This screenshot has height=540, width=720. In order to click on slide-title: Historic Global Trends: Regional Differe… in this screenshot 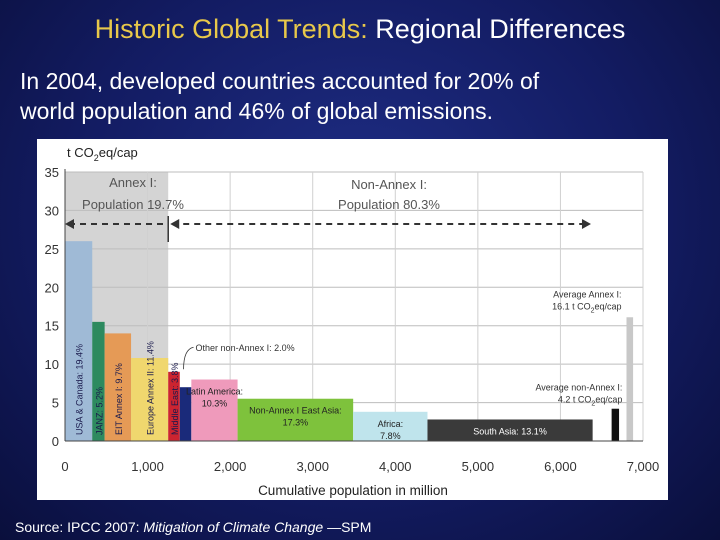, I will do `click(360, 29)`.